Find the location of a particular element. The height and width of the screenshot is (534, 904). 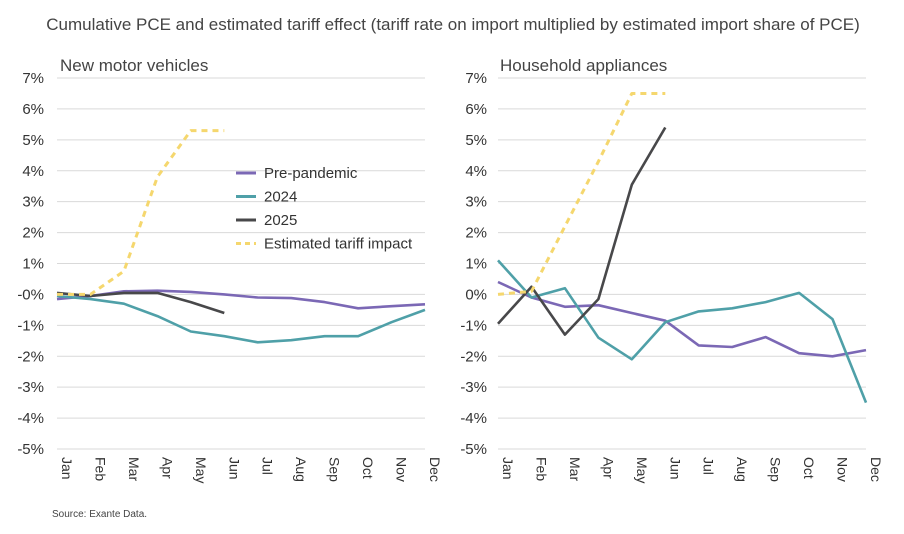

legend-label-estimated-tariff-impact: Estimated tariff impact is located at coordinates (338, 244).